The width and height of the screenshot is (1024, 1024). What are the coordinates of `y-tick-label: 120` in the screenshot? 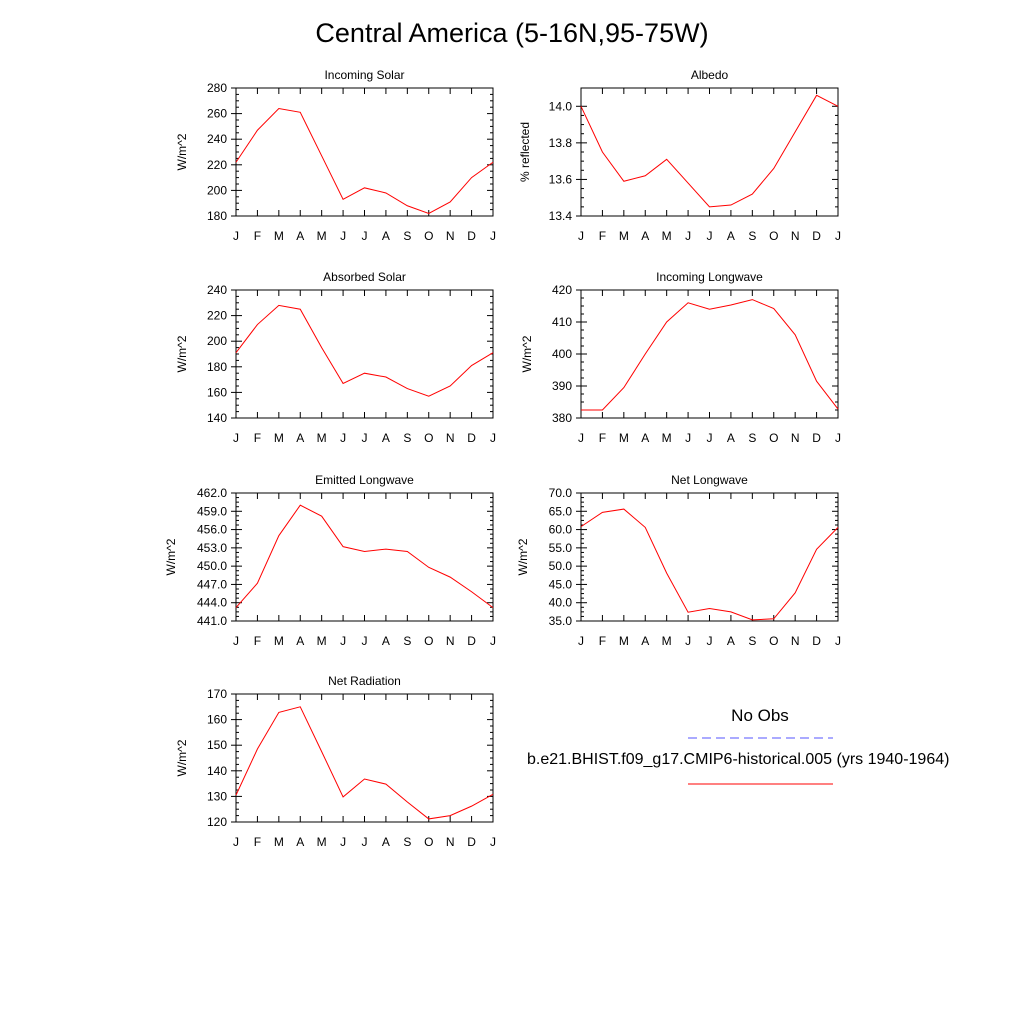 It's located at (217, 822).